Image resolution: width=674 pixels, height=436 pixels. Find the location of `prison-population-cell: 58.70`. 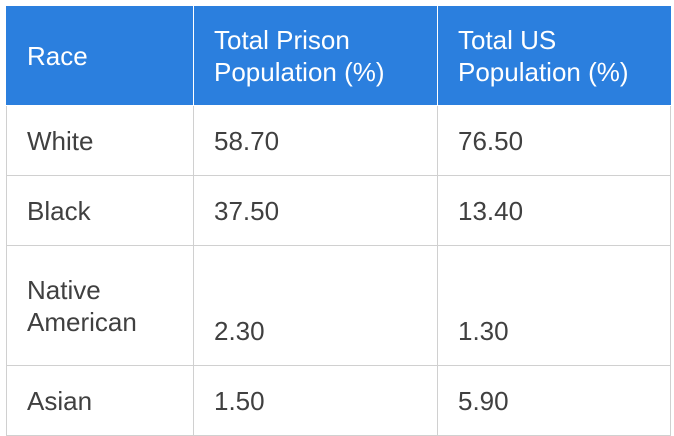

prison-population-cell: 58.70 is located at coordinates (315, 140).